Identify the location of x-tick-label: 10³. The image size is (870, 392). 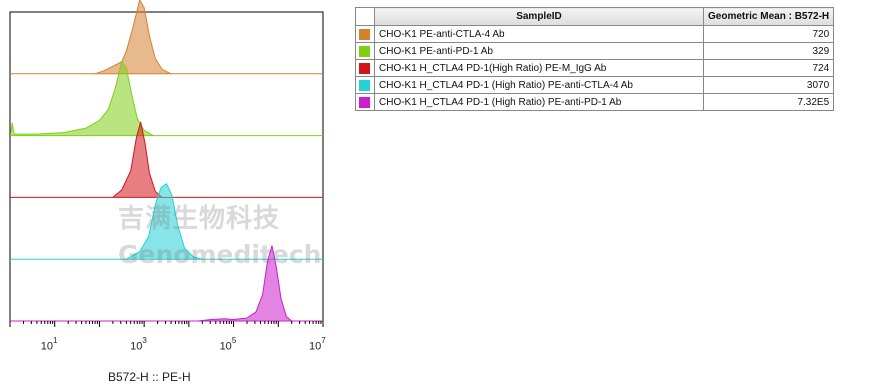
(138, 344).